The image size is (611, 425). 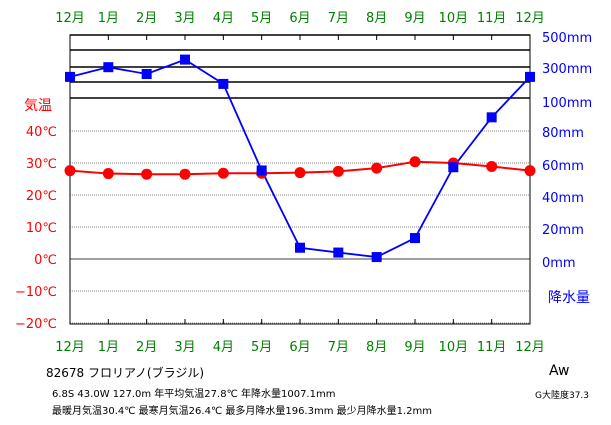 What do you see at coordinates (41, 196) in the screenshot?
I see `temp-tick-label: 20℃` at bounding box center [41, 196].